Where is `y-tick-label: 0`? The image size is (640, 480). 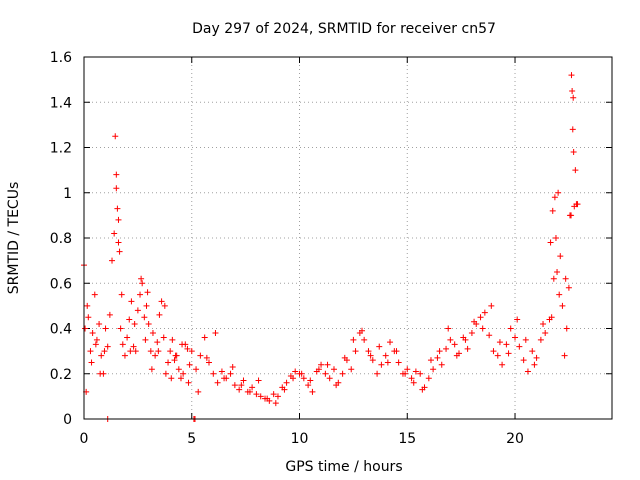
y-tick-label: 0 is located at coordinates (67, 420).